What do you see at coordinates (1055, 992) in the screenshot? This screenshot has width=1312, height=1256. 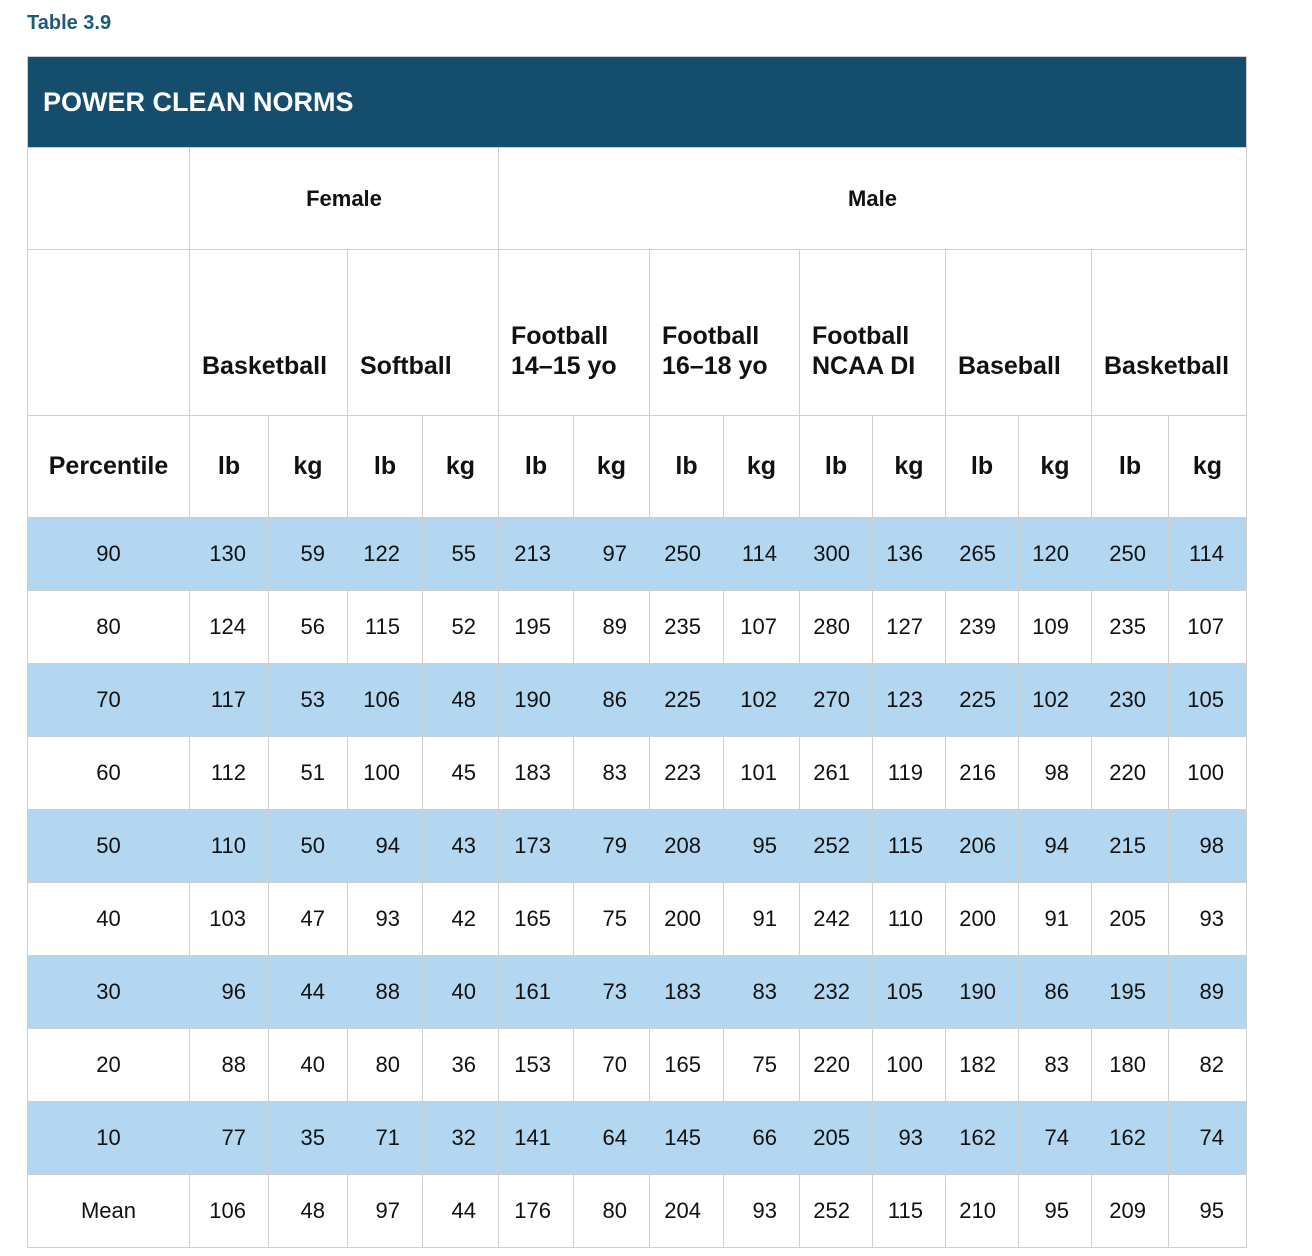 I see `value-cell: 86` at bounding box center [1055, 992].